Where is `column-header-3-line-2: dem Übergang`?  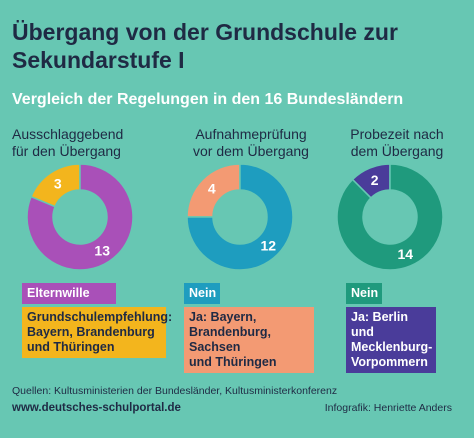 column-header-3-line-2: dem Übergang is located at coordinates (397, 151).